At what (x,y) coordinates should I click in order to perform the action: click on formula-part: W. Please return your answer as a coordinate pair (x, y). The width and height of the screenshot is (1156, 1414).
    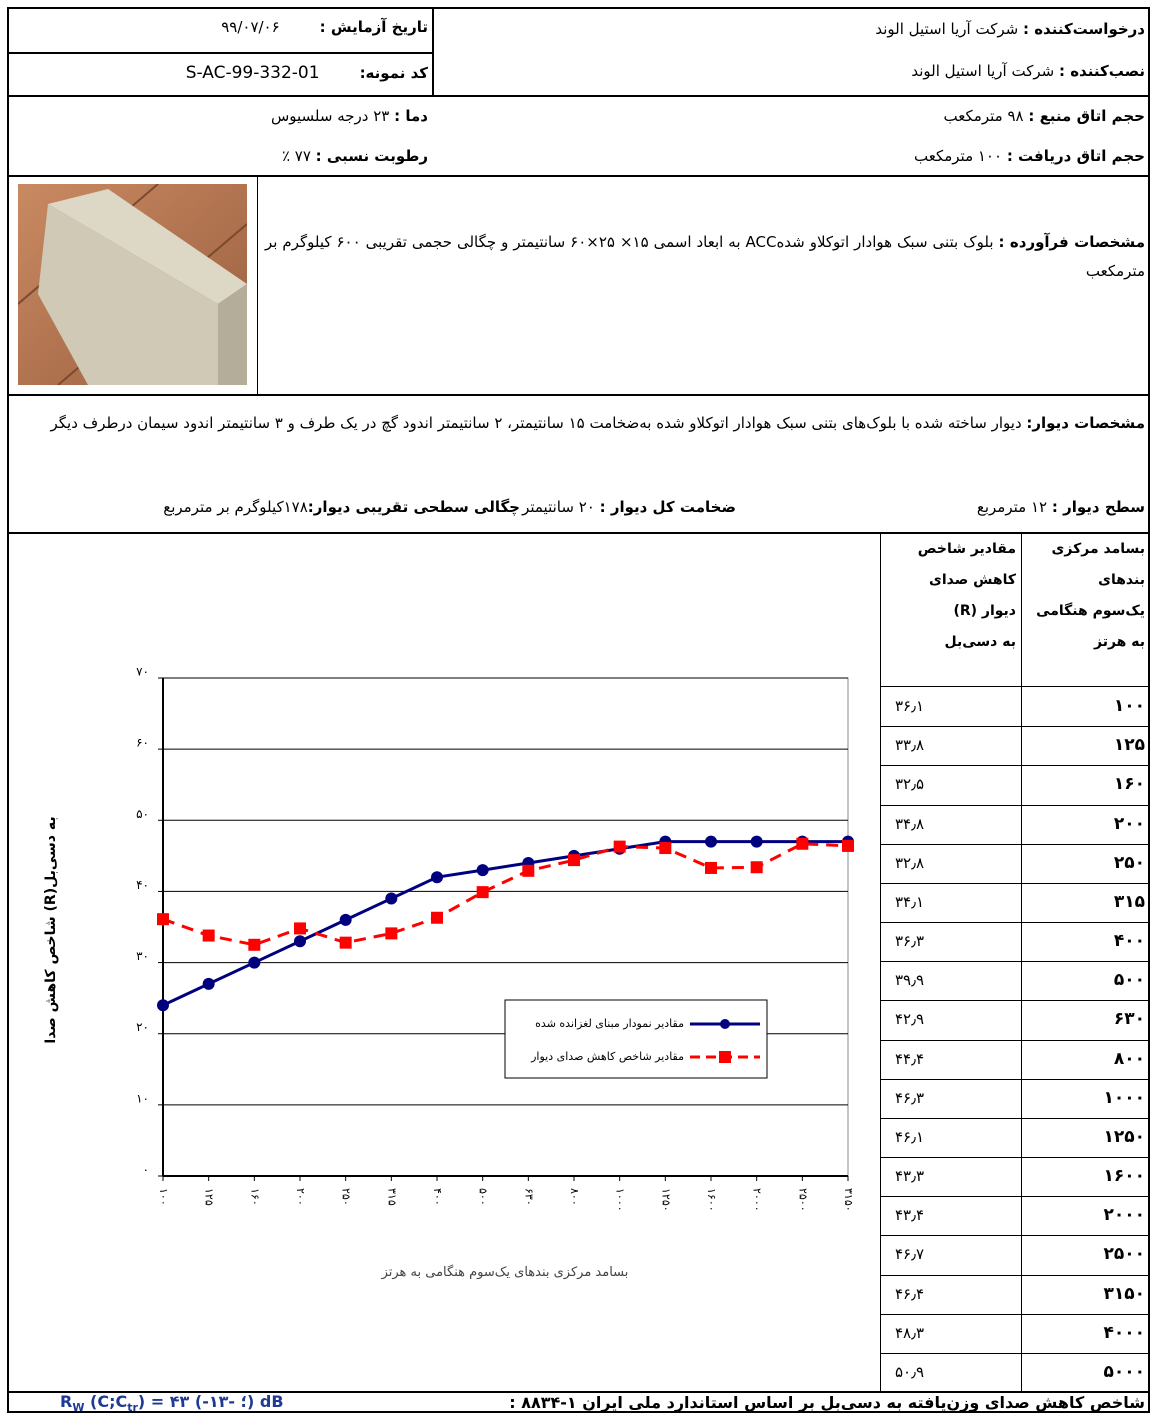
    Looking at the image, I should click on (78, 1407).